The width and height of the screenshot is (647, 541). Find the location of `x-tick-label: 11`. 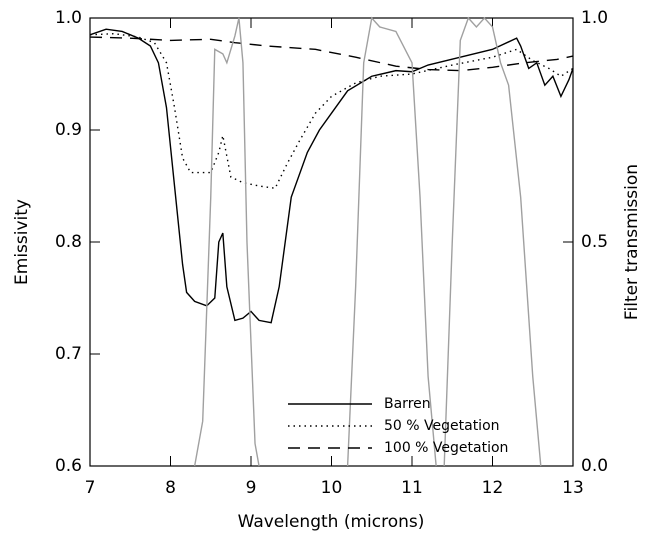

x-tick-label: 11 is located at coordinates (412, 488).